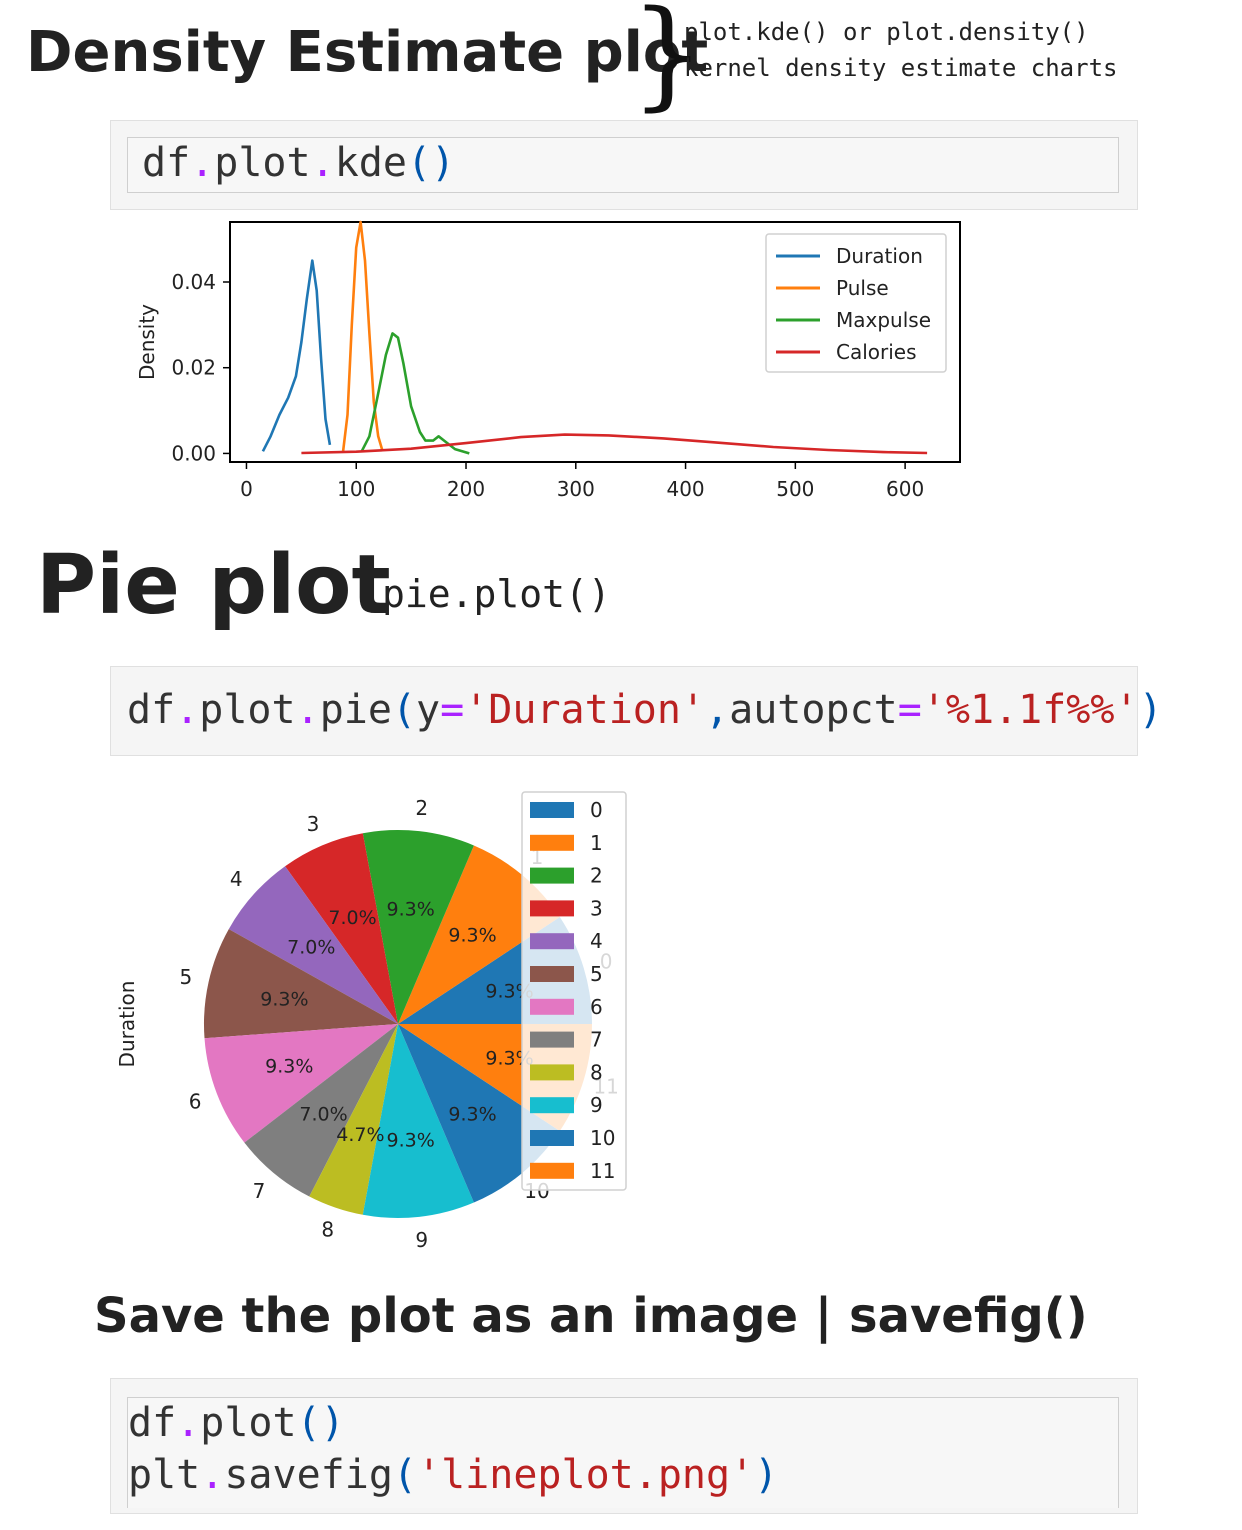 Image resolution: width=1242 pixels, height=1530 pixels. I want to click on y-tick-label: 0.00, so click(193, 453).